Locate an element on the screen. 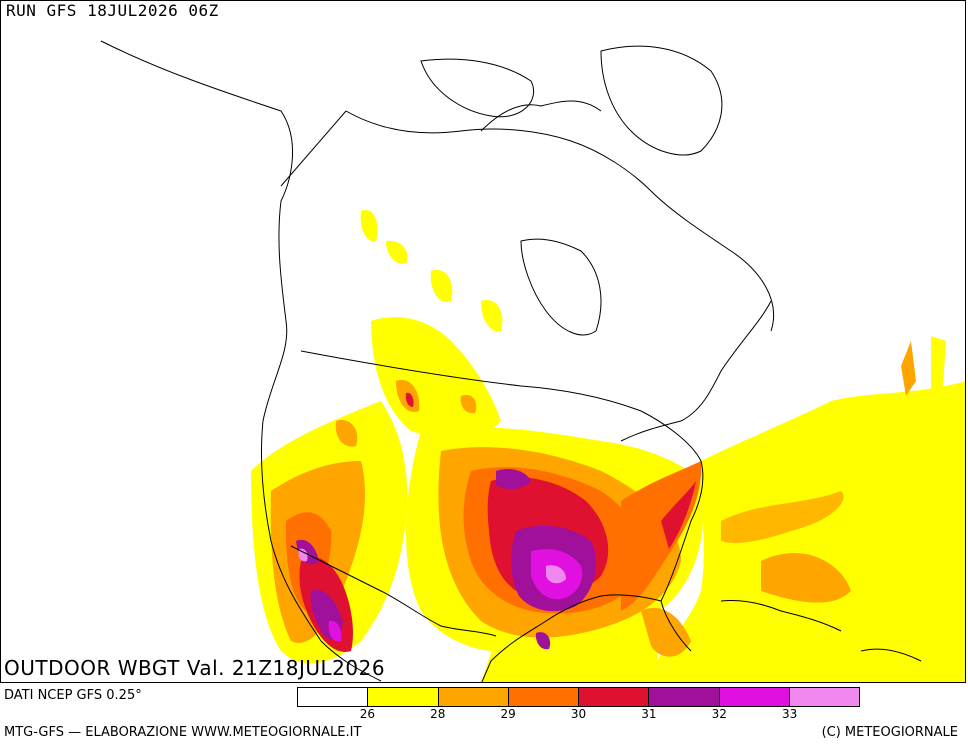  legend-tick-label: 30 is located at coordinates (578, 714).